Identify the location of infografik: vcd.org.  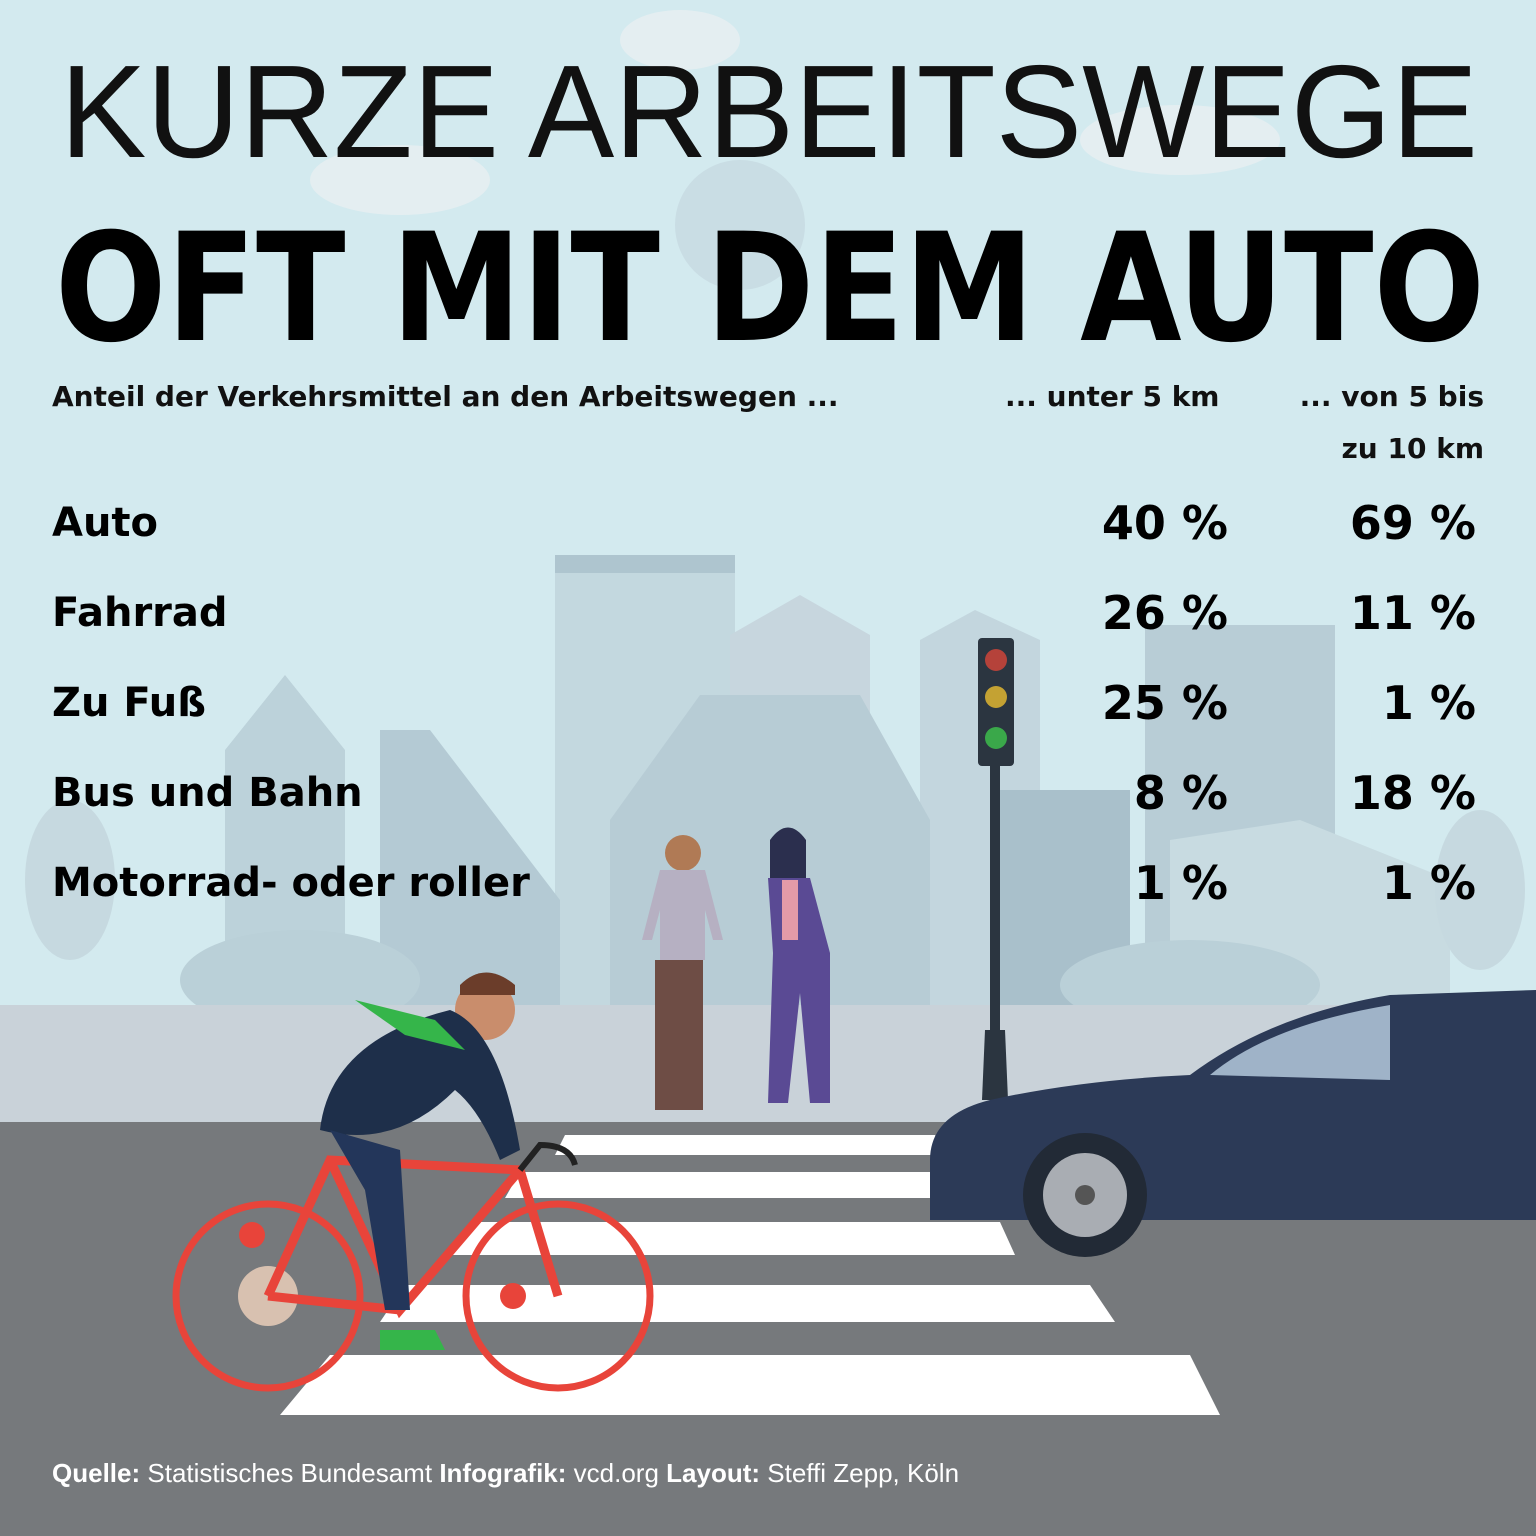
(616, 1473).